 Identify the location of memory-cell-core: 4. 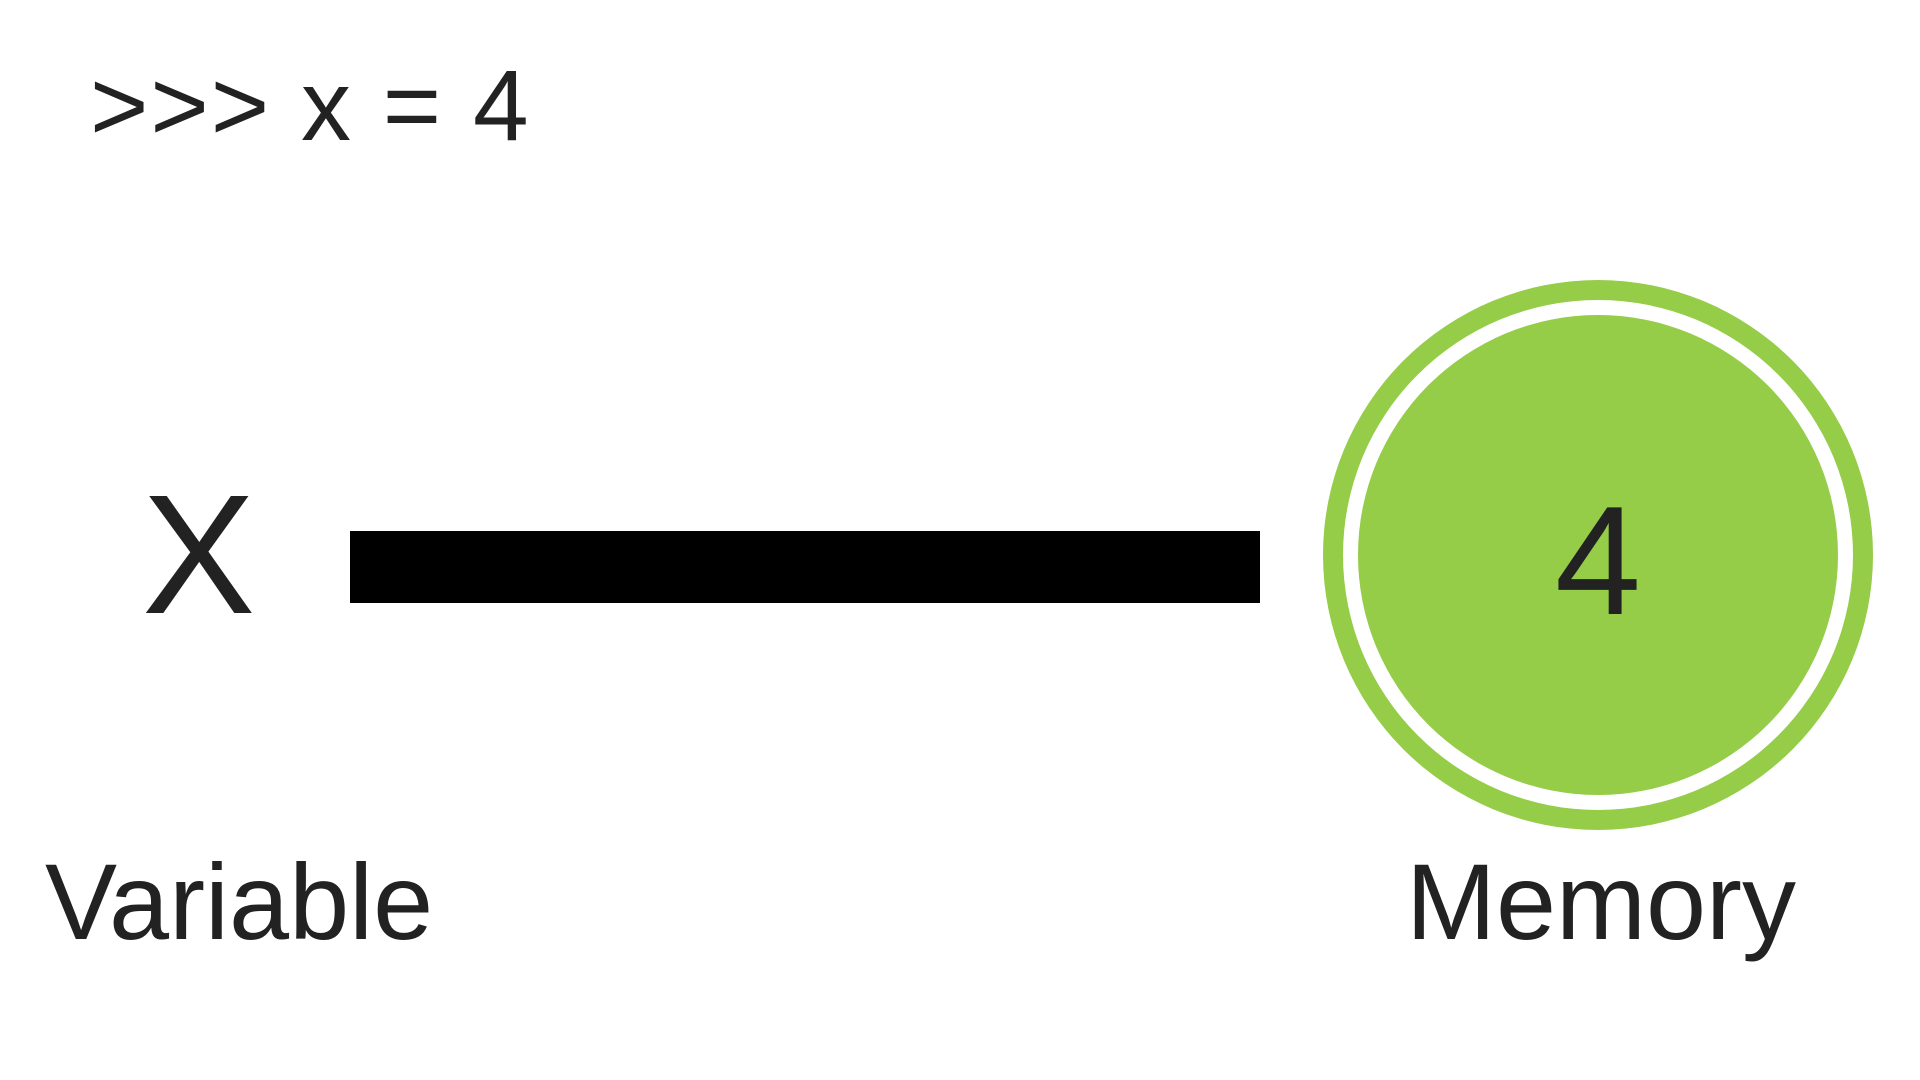
(1598, 555).